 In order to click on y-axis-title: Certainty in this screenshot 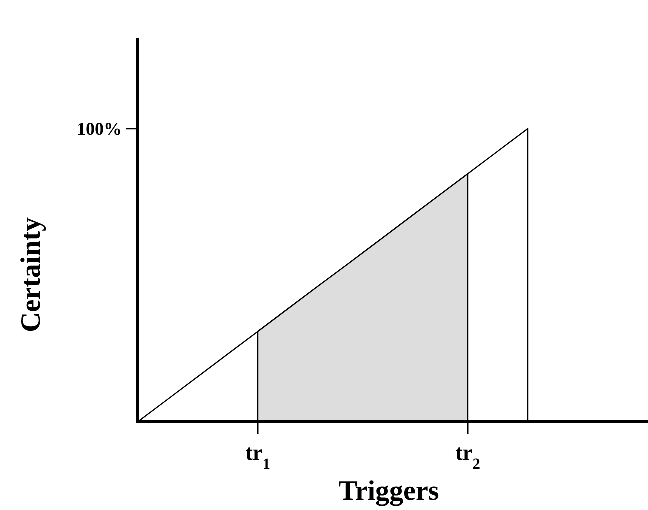, I will do `click(31, 275)`.